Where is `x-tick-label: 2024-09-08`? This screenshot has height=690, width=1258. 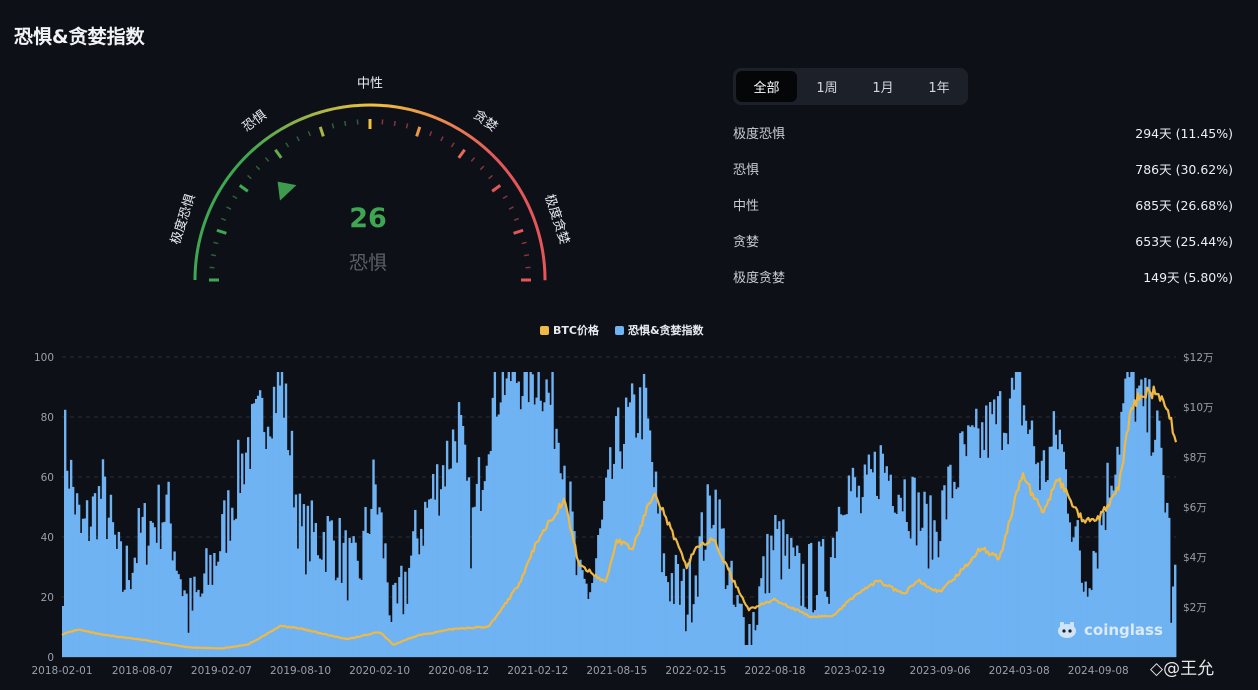
x-tick-label: 2024-09-08 is located at coordinates (1098, 671).